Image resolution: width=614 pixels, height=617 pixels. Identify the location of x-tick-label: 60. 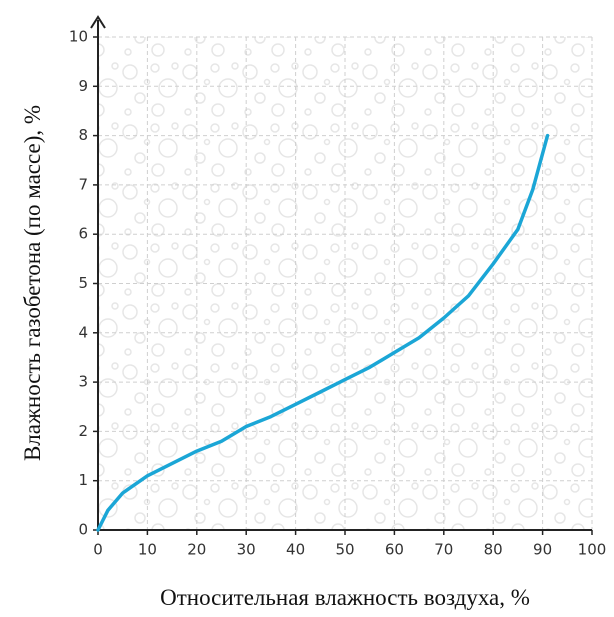
(394, 550).